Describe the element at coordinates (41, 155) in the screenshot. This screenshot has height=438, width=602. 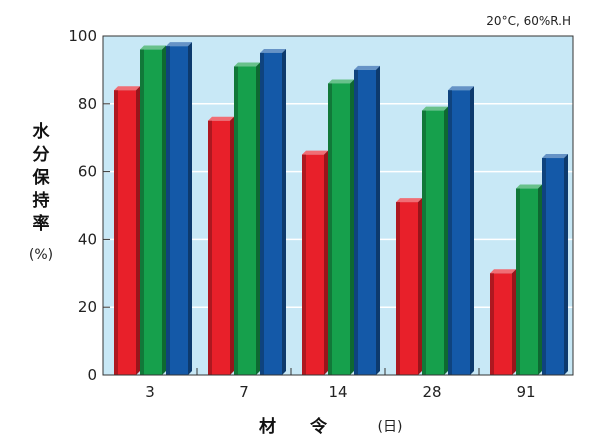
I see `y-axis-label-char: 分` at that location.